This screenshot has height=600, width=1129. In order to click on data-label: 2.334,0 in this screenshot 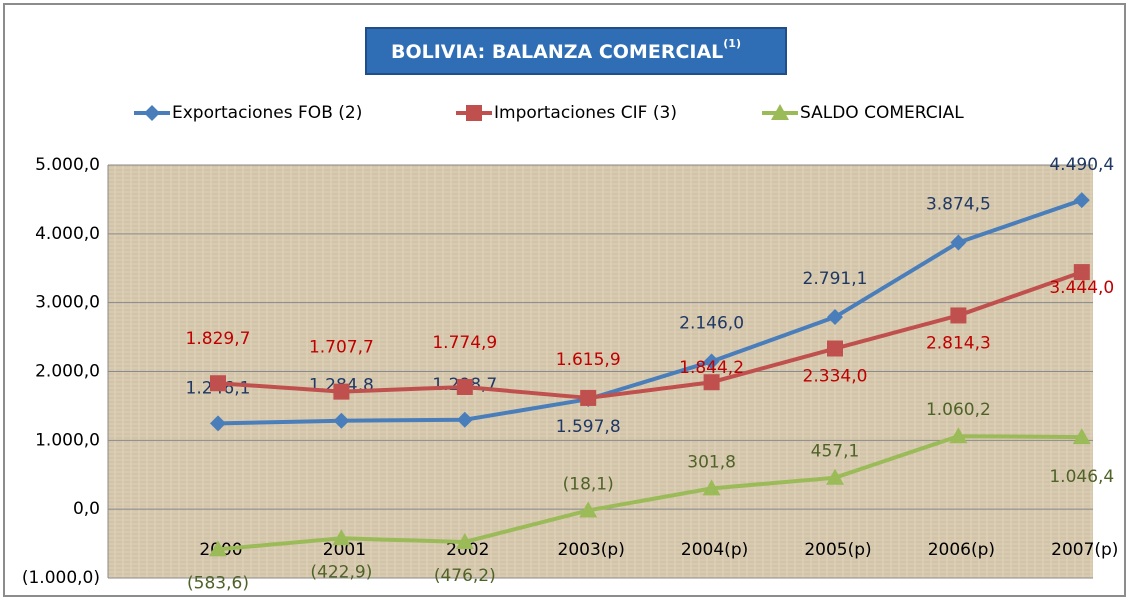, I will do `click(835, 377)`.